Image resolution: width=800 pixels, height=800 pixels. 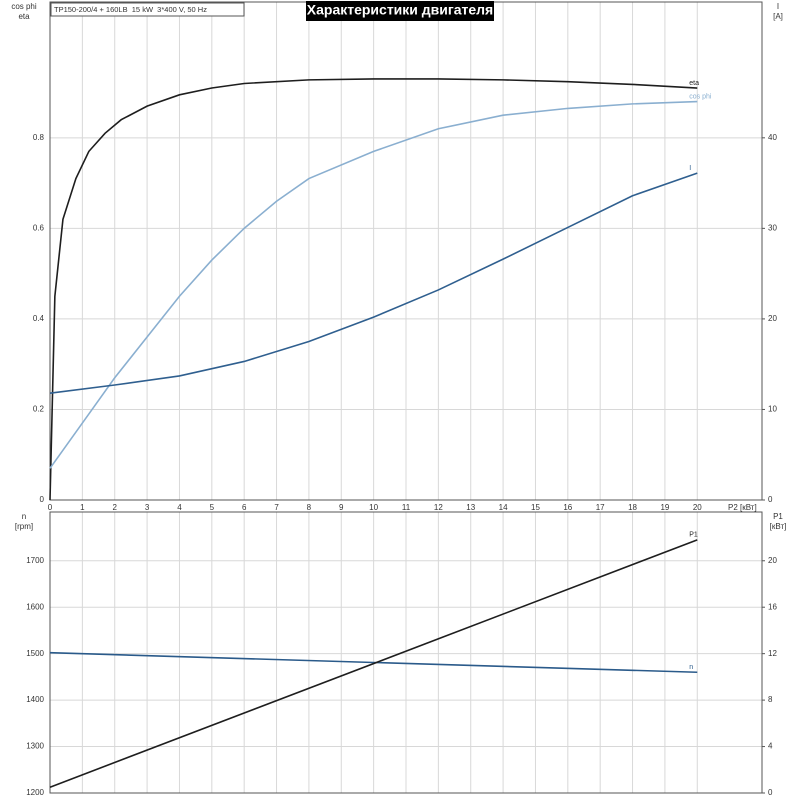 I want to click on y-tick-label: 0.8, so click(x=39, y=137).